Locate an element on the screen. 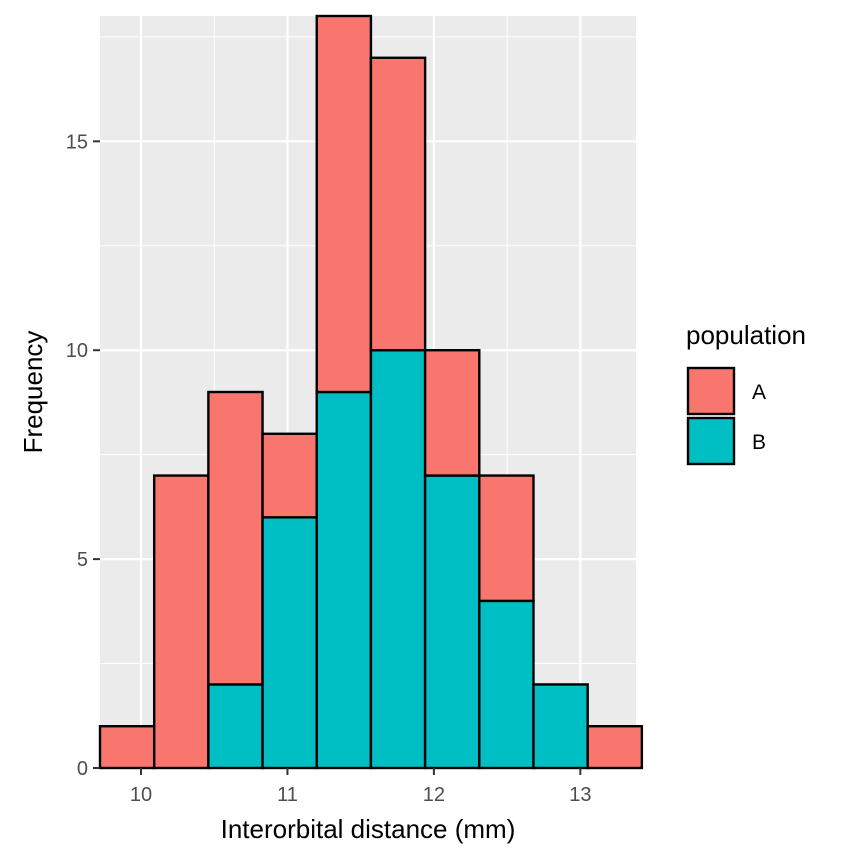 This screenshot has height=864, width=864. y-tick-label: 0 is located at coordinates (82, 769).